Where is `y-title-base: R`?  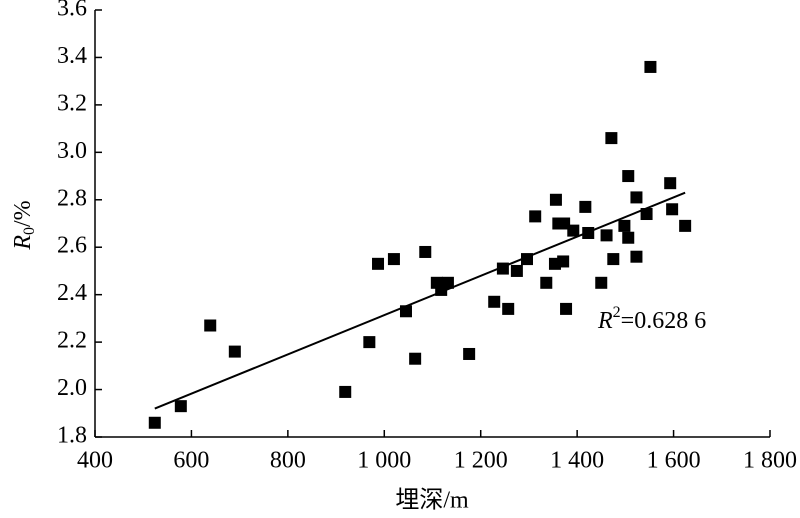
y-title-base: R is located at coordinates (23, 243).